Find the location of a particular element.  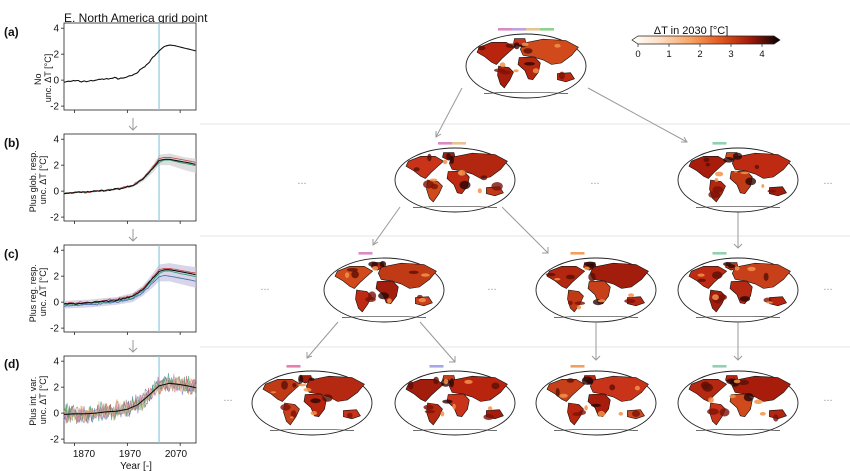

ylabel-c-line1: Plus reg. resp. is located at coordinates (33, 293).